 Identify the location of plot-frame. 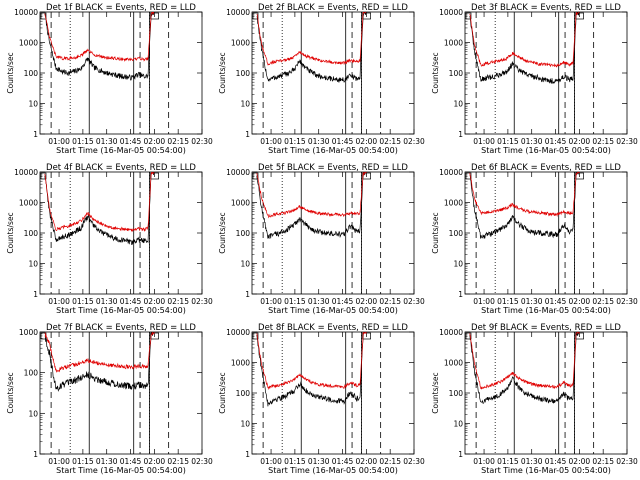
(121, 393).